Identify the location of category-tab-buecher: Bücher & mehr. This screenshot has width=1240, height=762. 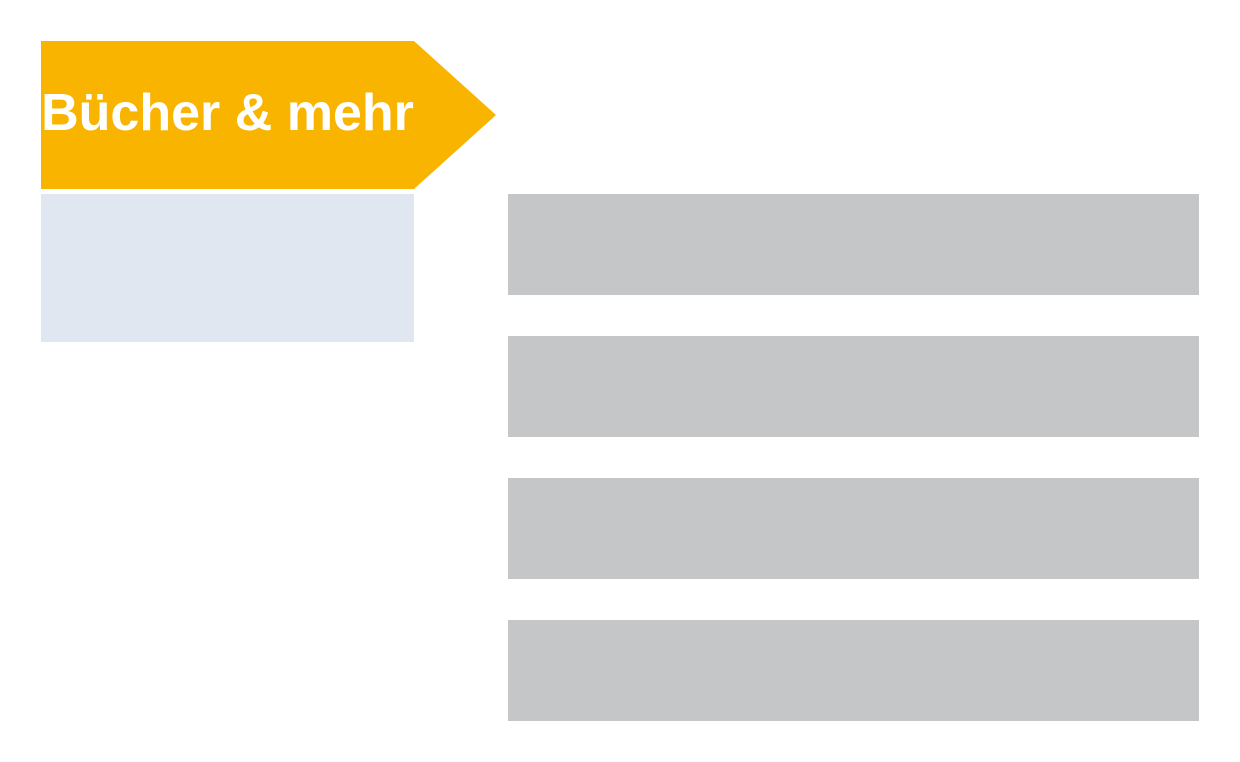
(268, 115).